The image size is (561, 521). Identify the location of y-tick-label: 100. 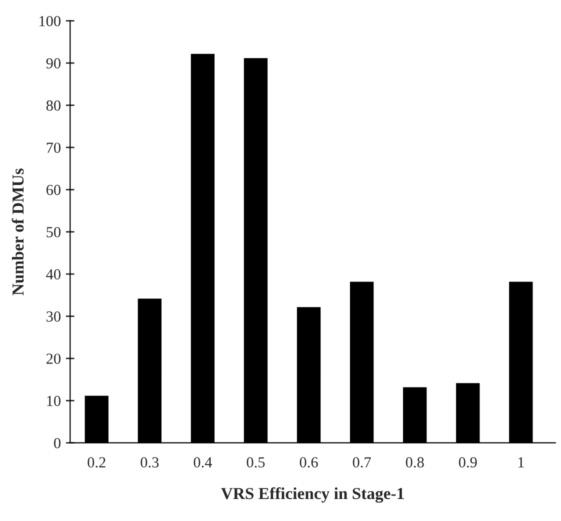
(50, 21).